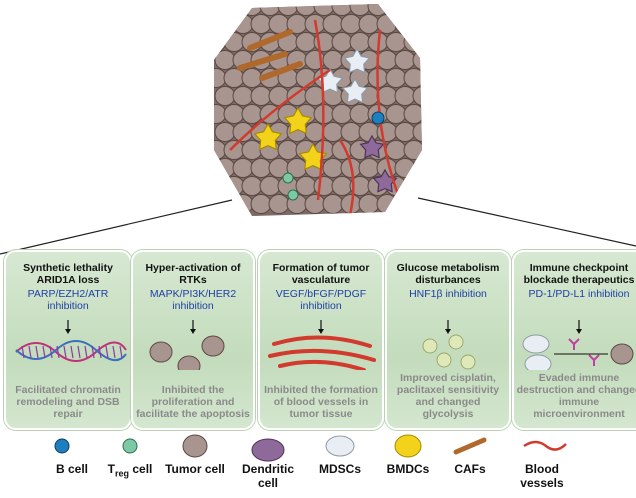 This screenshot has width=636, height=498. Describe the element at coordinates (448, 274) in the screenshot. I see `panel-title: Glucose metabolism disturbances` at that location.